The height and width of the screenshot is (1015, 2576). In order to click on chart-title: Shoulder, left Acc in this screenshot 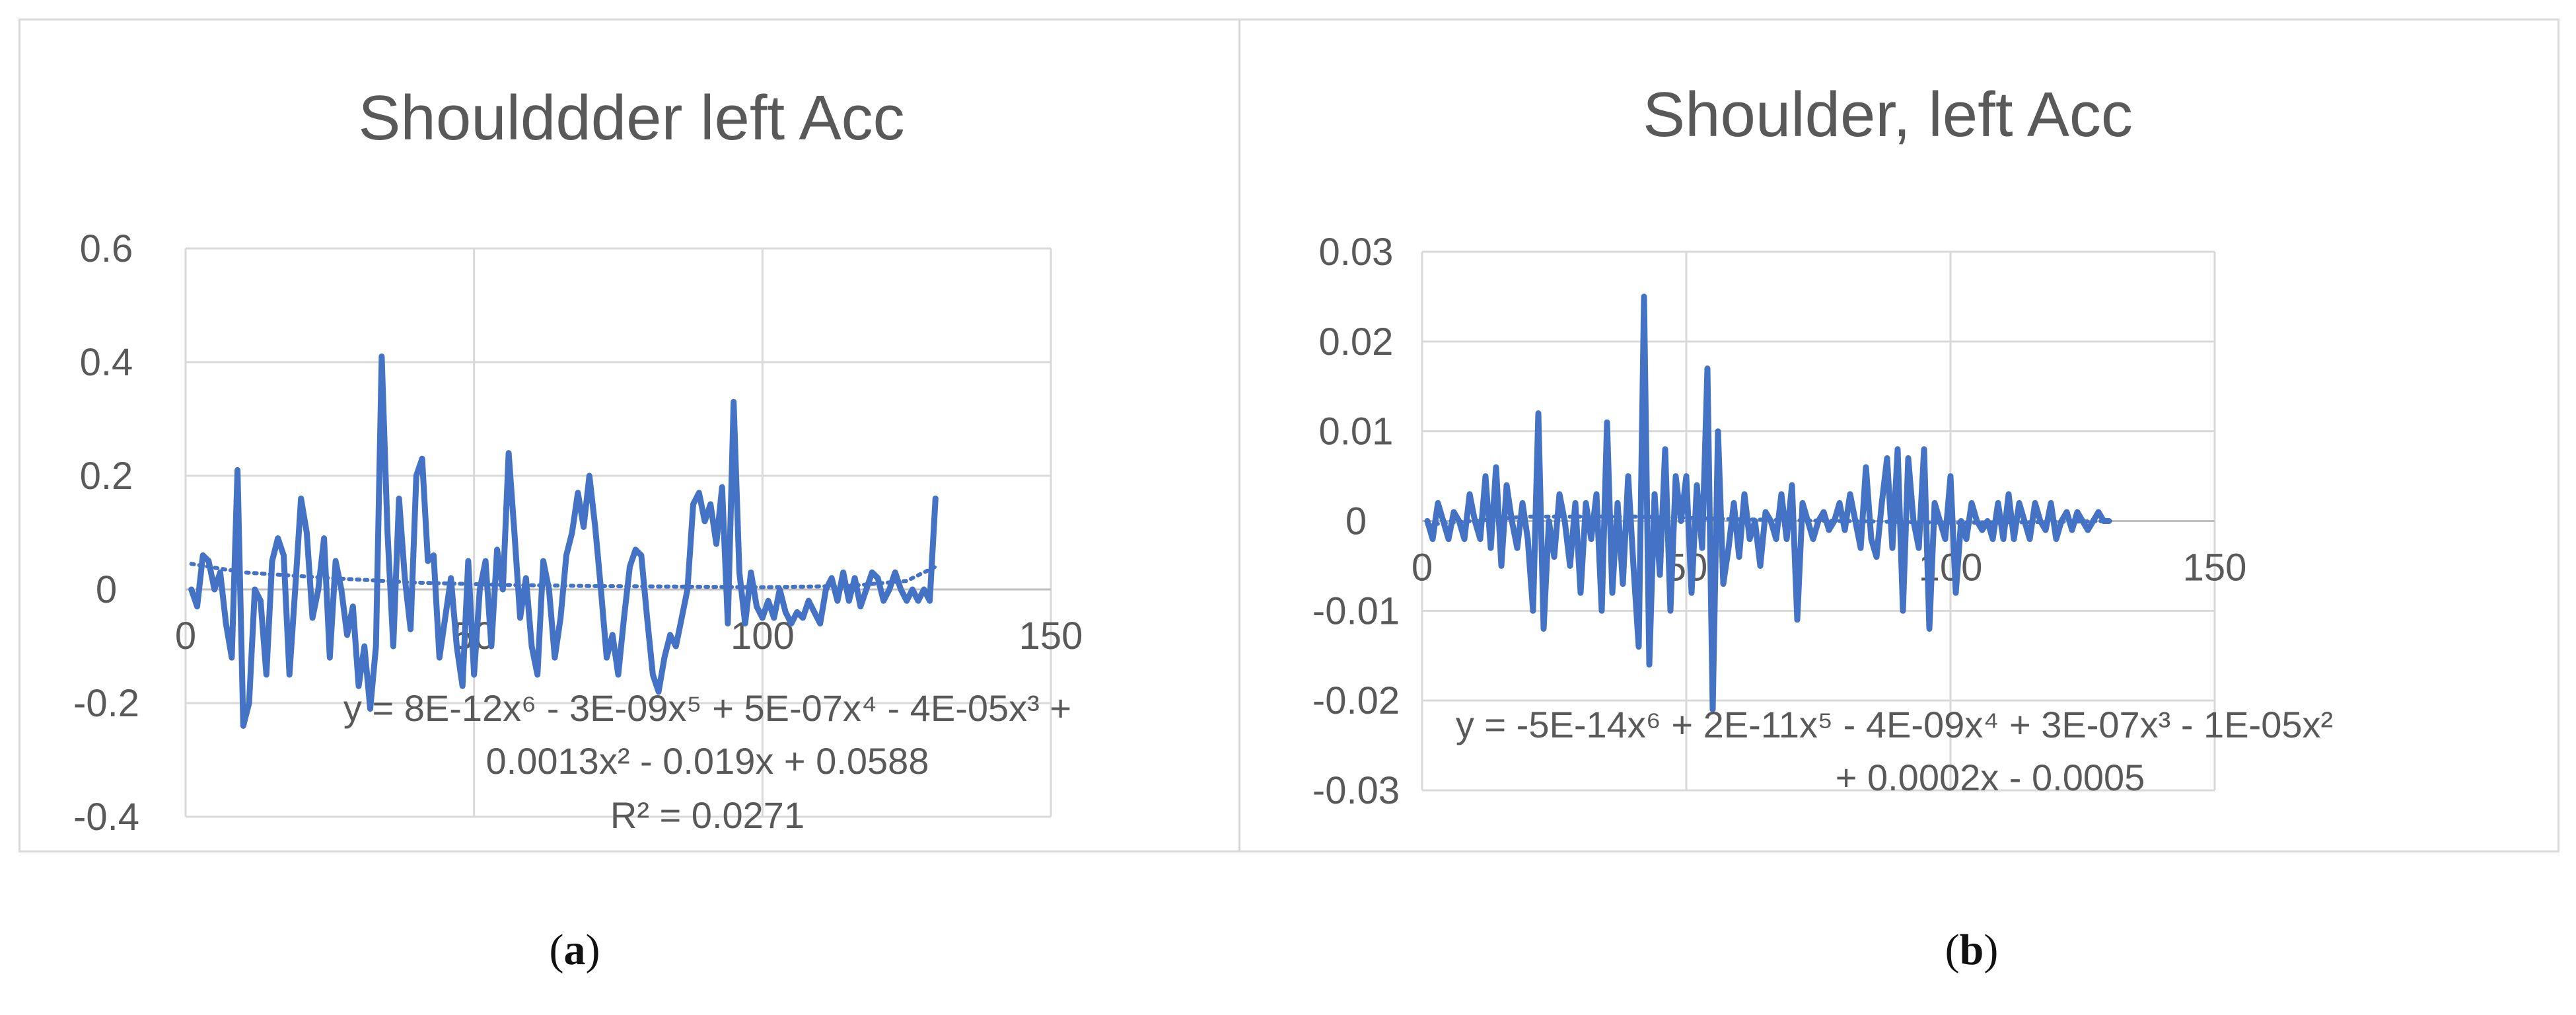, I will do `click(1888, 115)`.